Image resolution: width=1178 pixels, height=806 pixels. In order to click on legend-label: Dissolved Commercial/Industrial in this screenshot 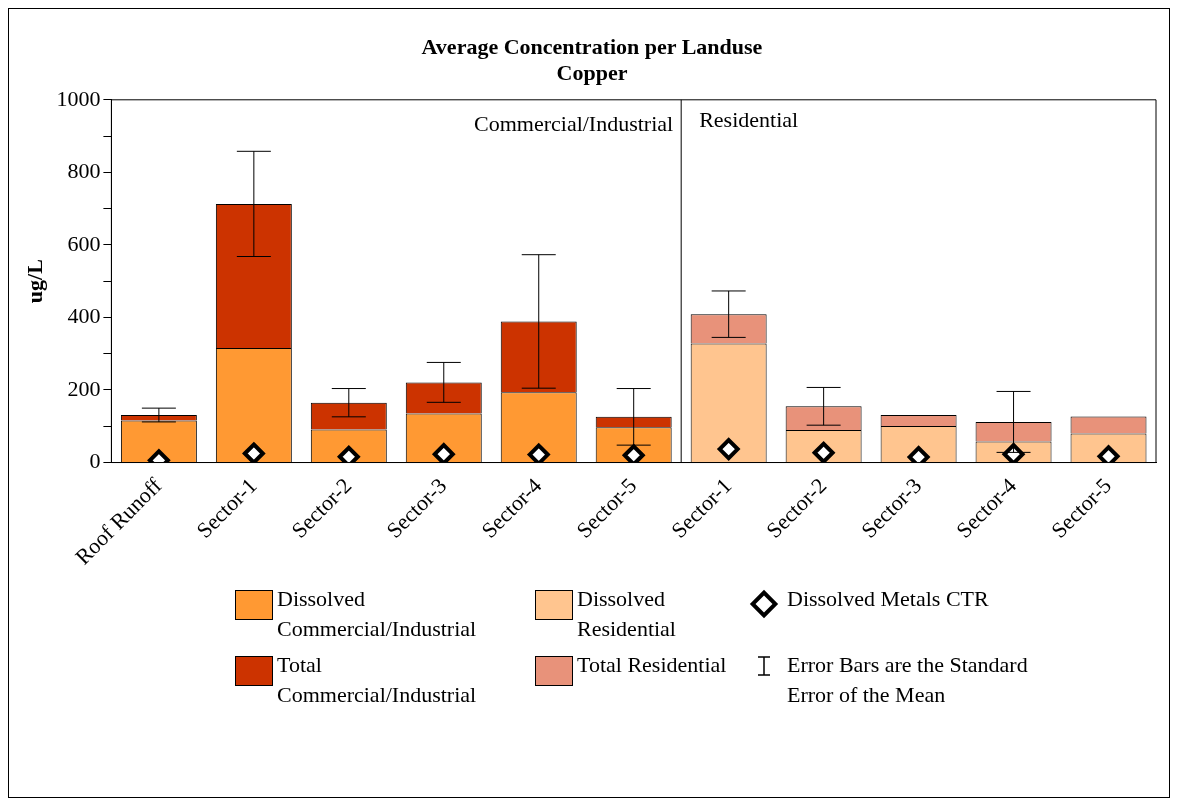, I will do `click(377, 614)`.